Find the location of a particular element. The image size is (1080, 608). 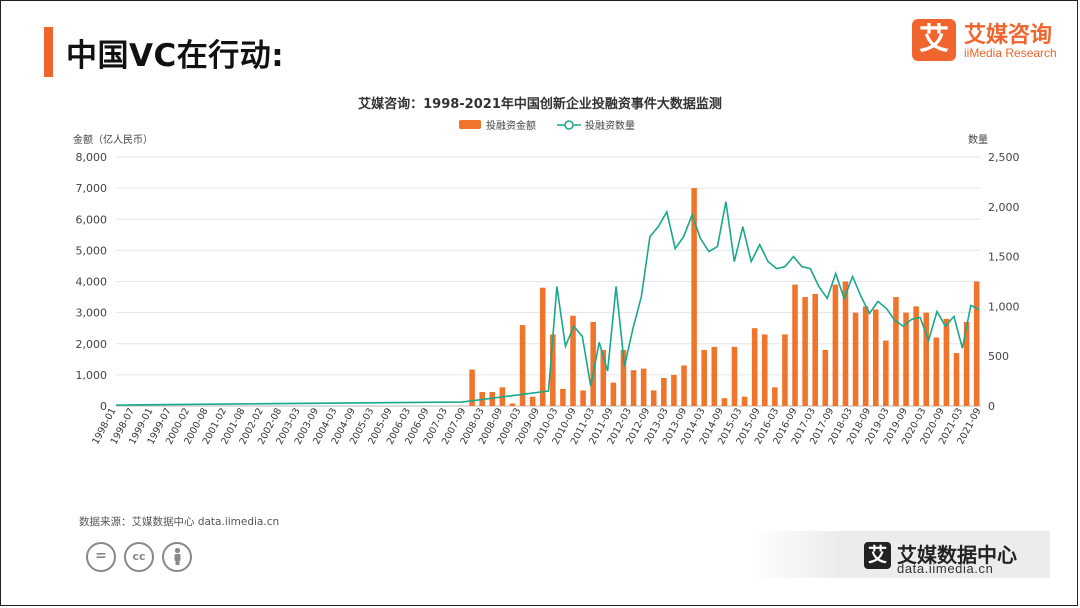

brand-name: 艾媒咨询 is located at coordinates (1008, 35).